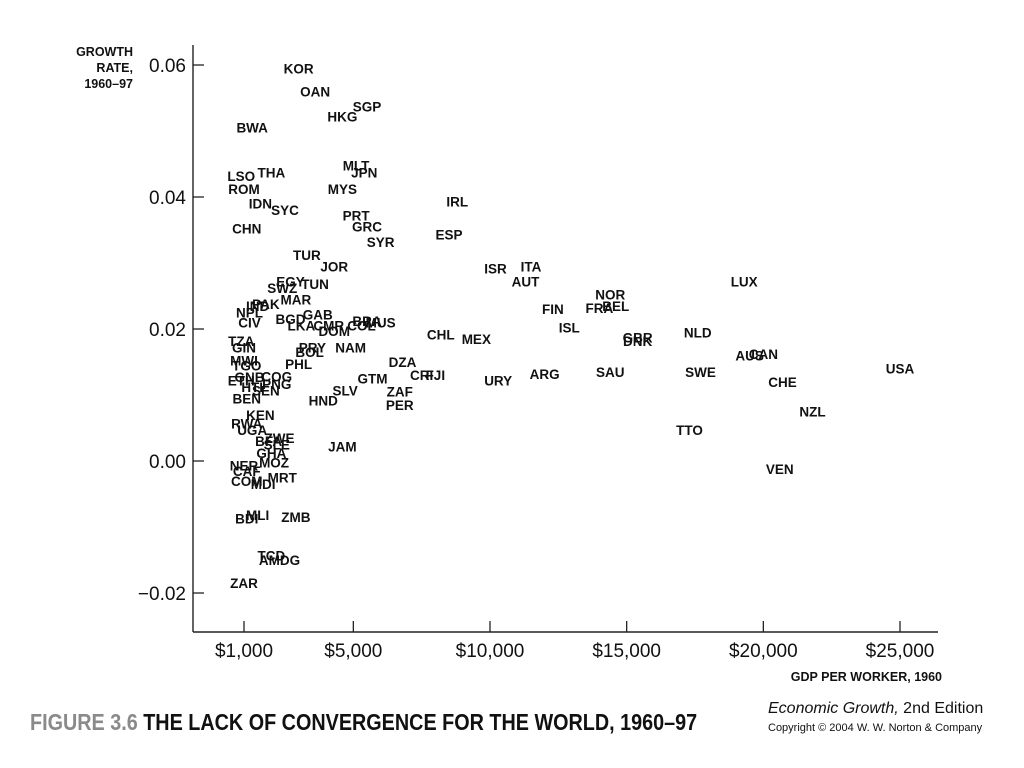 The height and width of the screenshot is (768, 1024). I want to click on data-point-swz: SWZ, so click(282, 288).